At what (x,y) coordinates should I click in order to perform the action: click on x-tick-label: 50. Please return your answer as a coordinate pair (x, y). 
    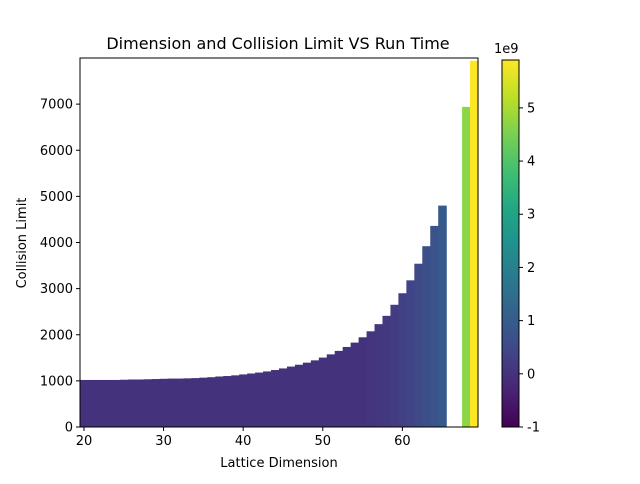
    Looking at the image, I should click on (323, 441).